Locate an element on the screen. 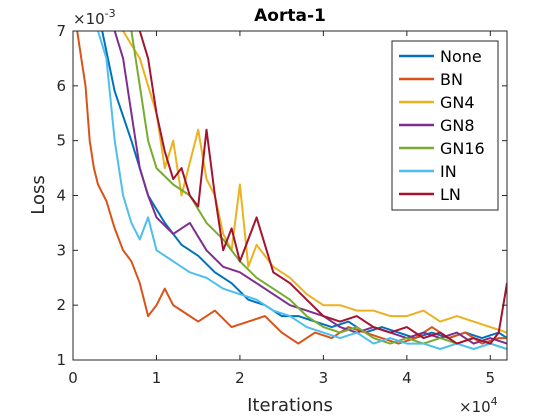 The height and width of the screenshot is (420, 560). chart-title: Aorta-1 is located at coordinates (290, 16).